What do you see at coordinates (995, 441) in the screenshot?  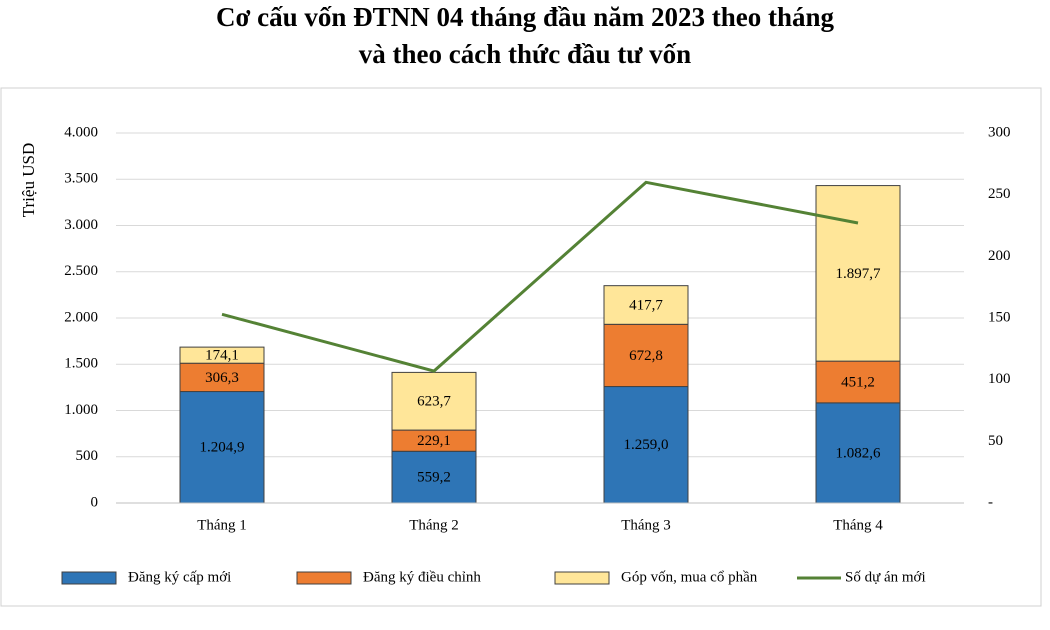 I see `y2-tick-label: 50` at bounding box center [995, 441].